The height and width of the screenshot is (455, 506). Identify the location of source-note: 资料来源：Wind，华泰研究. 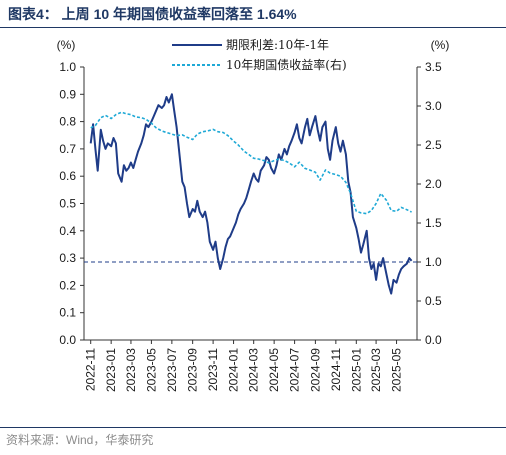
(80, 440).